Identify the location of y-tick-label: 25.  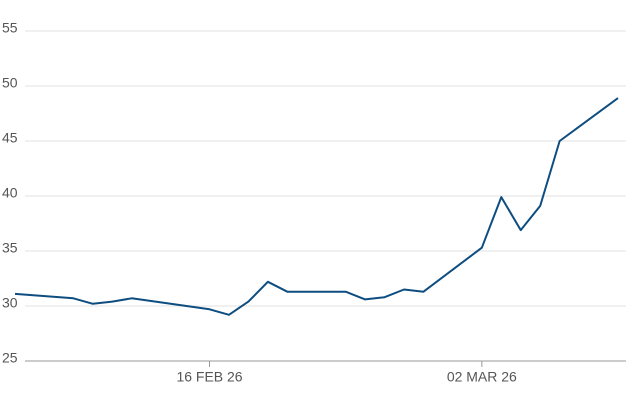
(10, 358).